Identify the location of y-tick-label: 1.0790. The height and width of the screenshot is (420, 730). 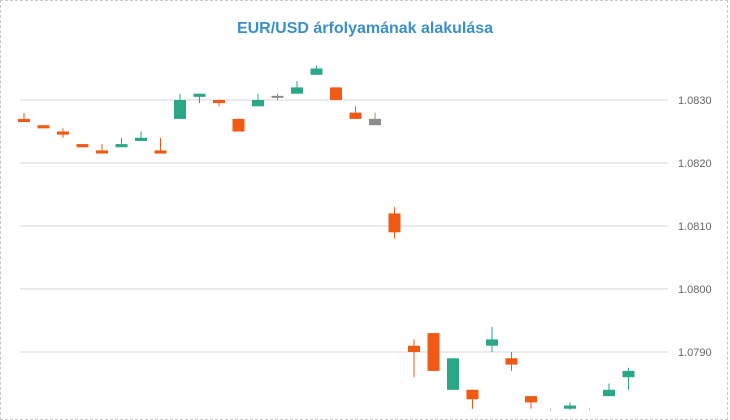
(695, 353).